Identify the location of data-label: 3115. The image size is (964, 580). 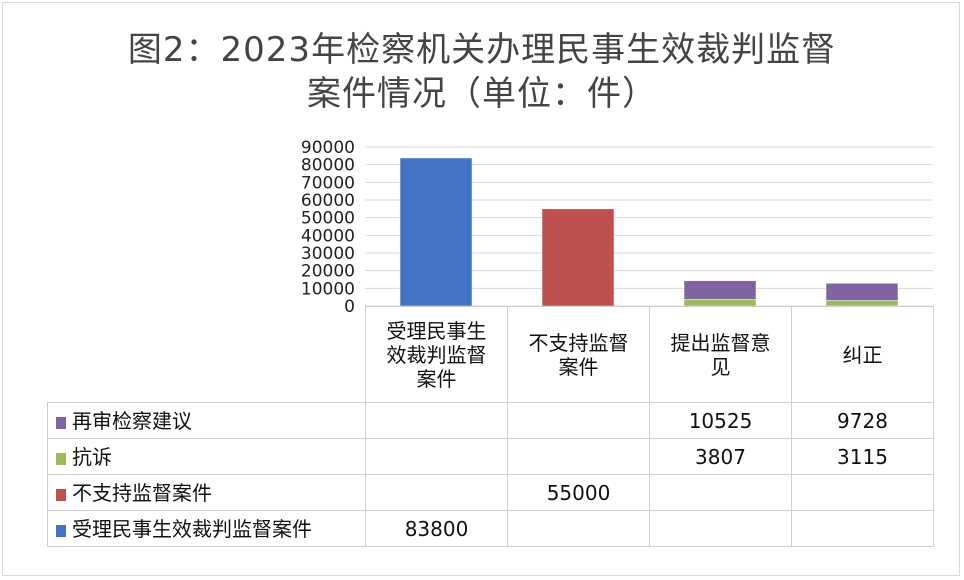
(862, 456).